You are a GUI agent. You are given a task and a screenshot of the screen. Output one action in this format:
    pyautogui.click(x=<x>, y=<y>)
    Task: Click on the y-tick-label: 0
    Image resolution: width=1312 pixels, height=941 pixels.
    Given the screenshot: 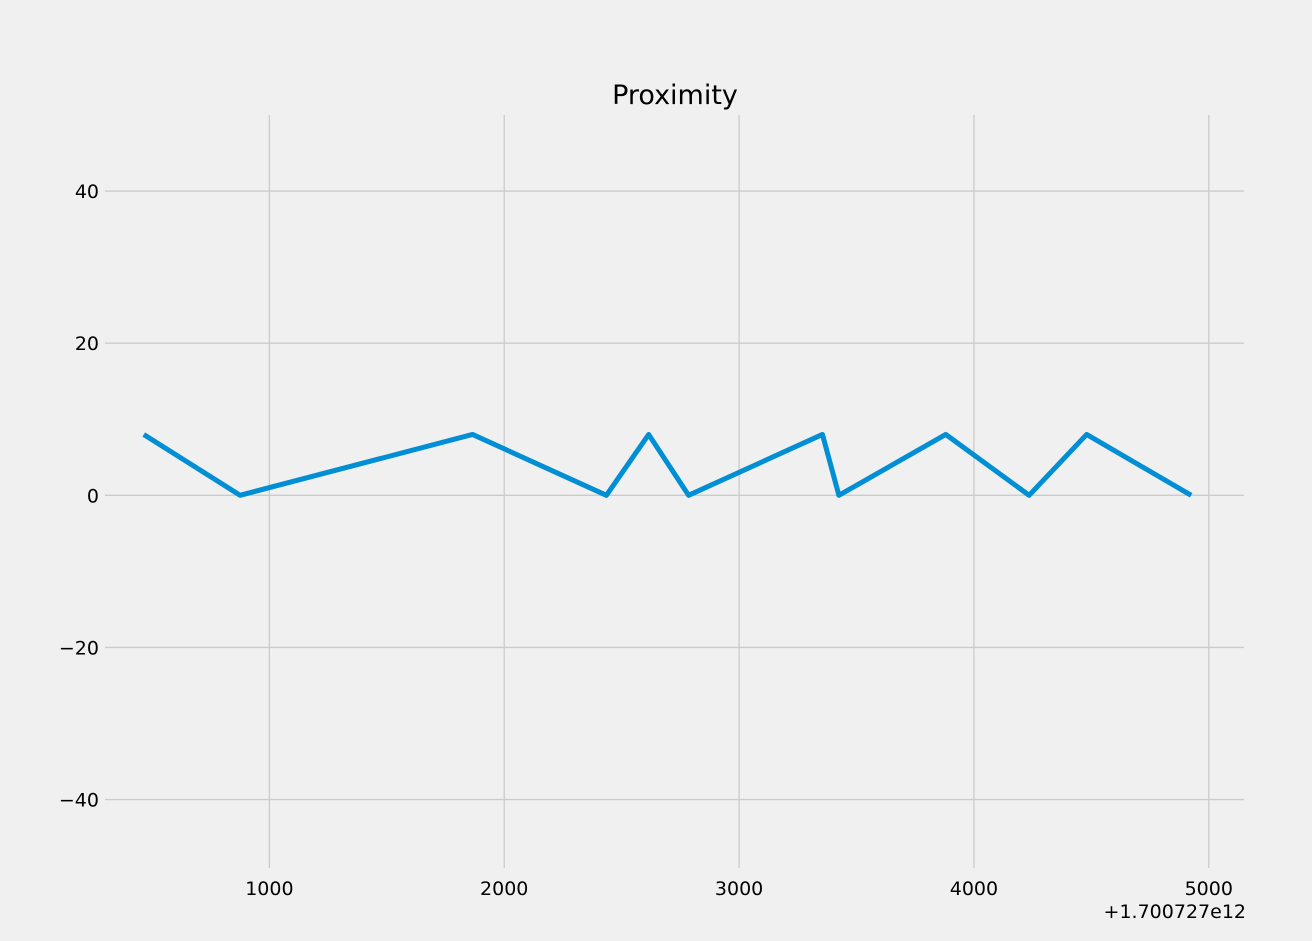 What is the action you would take?
    pyautogui.click(x=93, y=496)
    